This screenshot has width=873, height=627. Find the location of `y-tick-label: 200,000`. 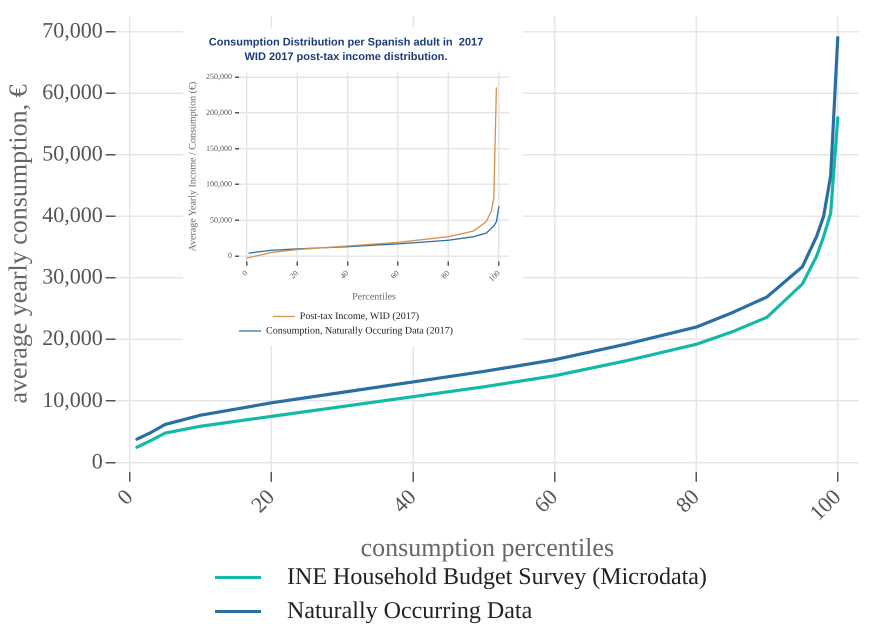

y-tick-label: 200,000 is located at coordinates (219, 112).